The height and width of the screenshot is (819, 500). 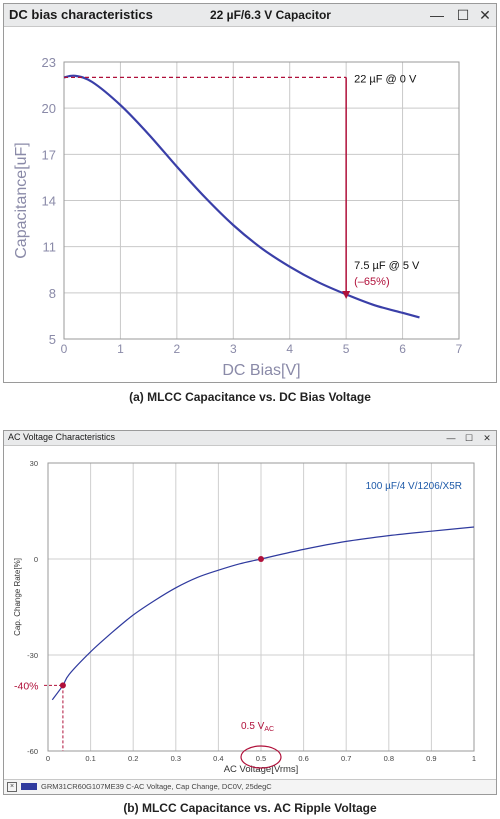 I want to click on annotation-label: -40%, so click(x=26, y=686).